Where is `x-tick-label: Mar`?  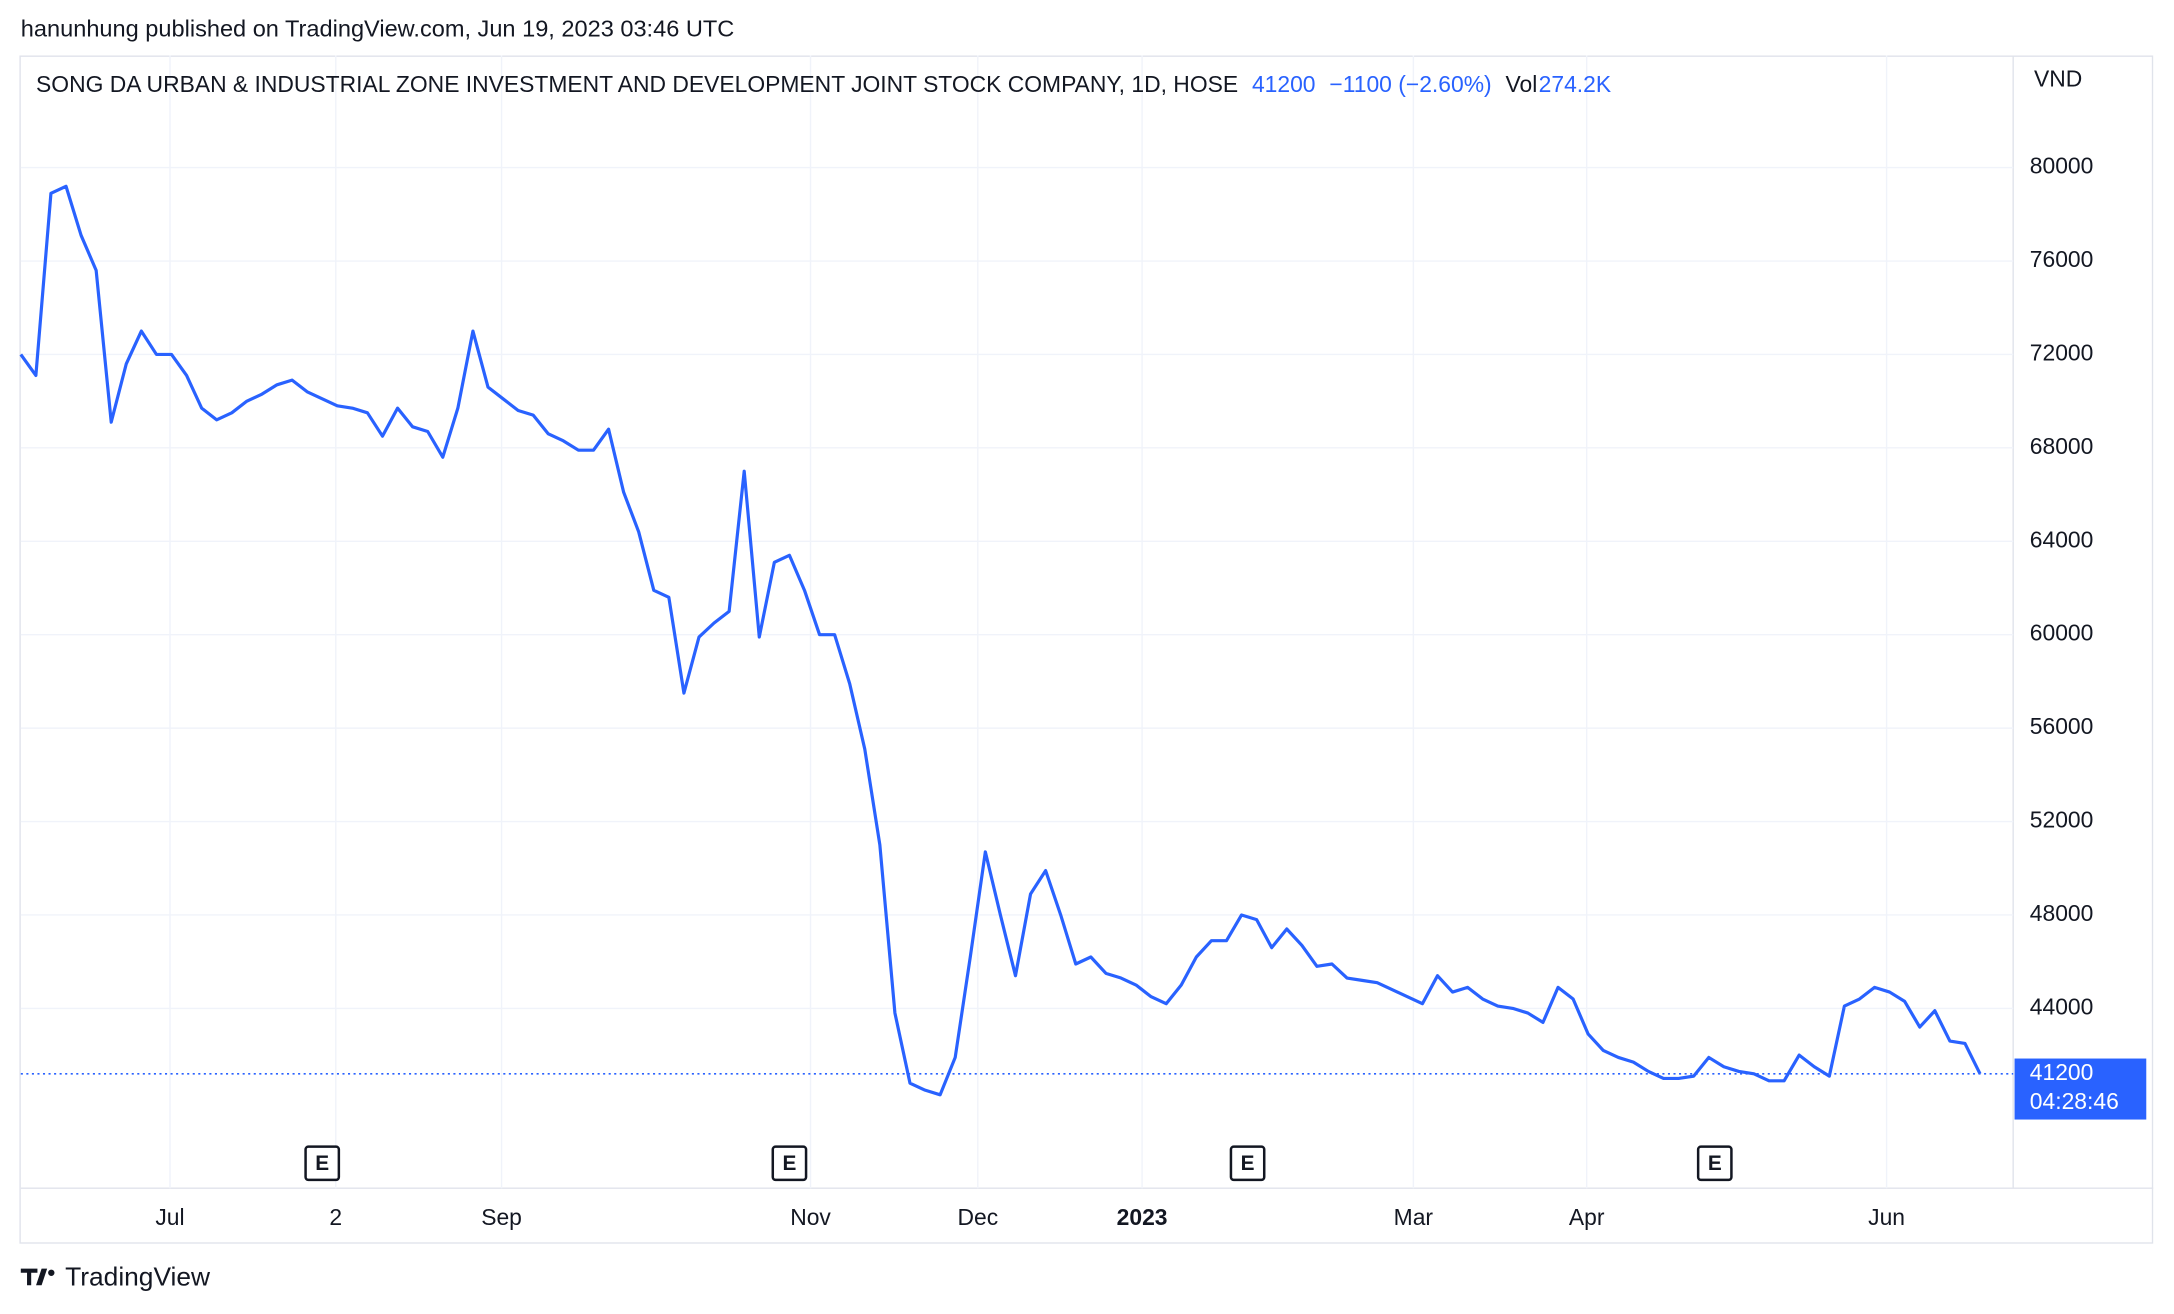
x-tick-label: Mar is located at coordinates (1414, 1217).